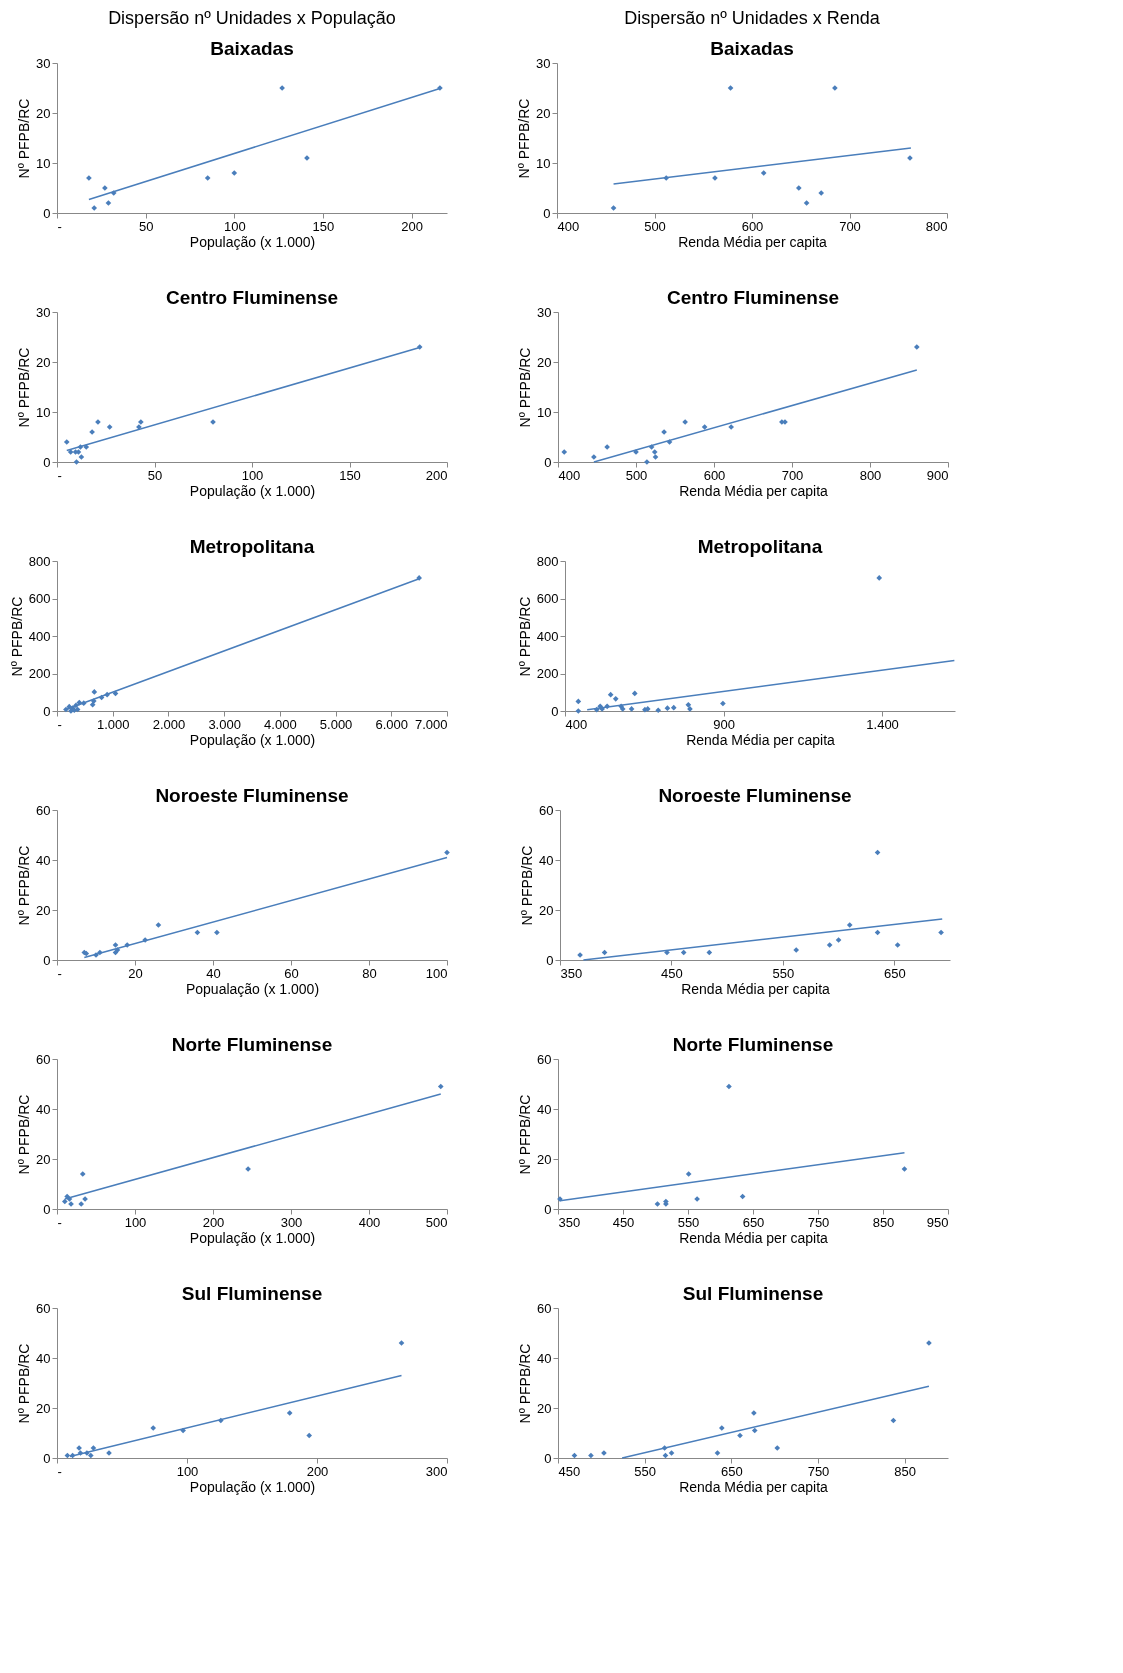  I want to click on x-tick-label: 150, so click(350, 475).